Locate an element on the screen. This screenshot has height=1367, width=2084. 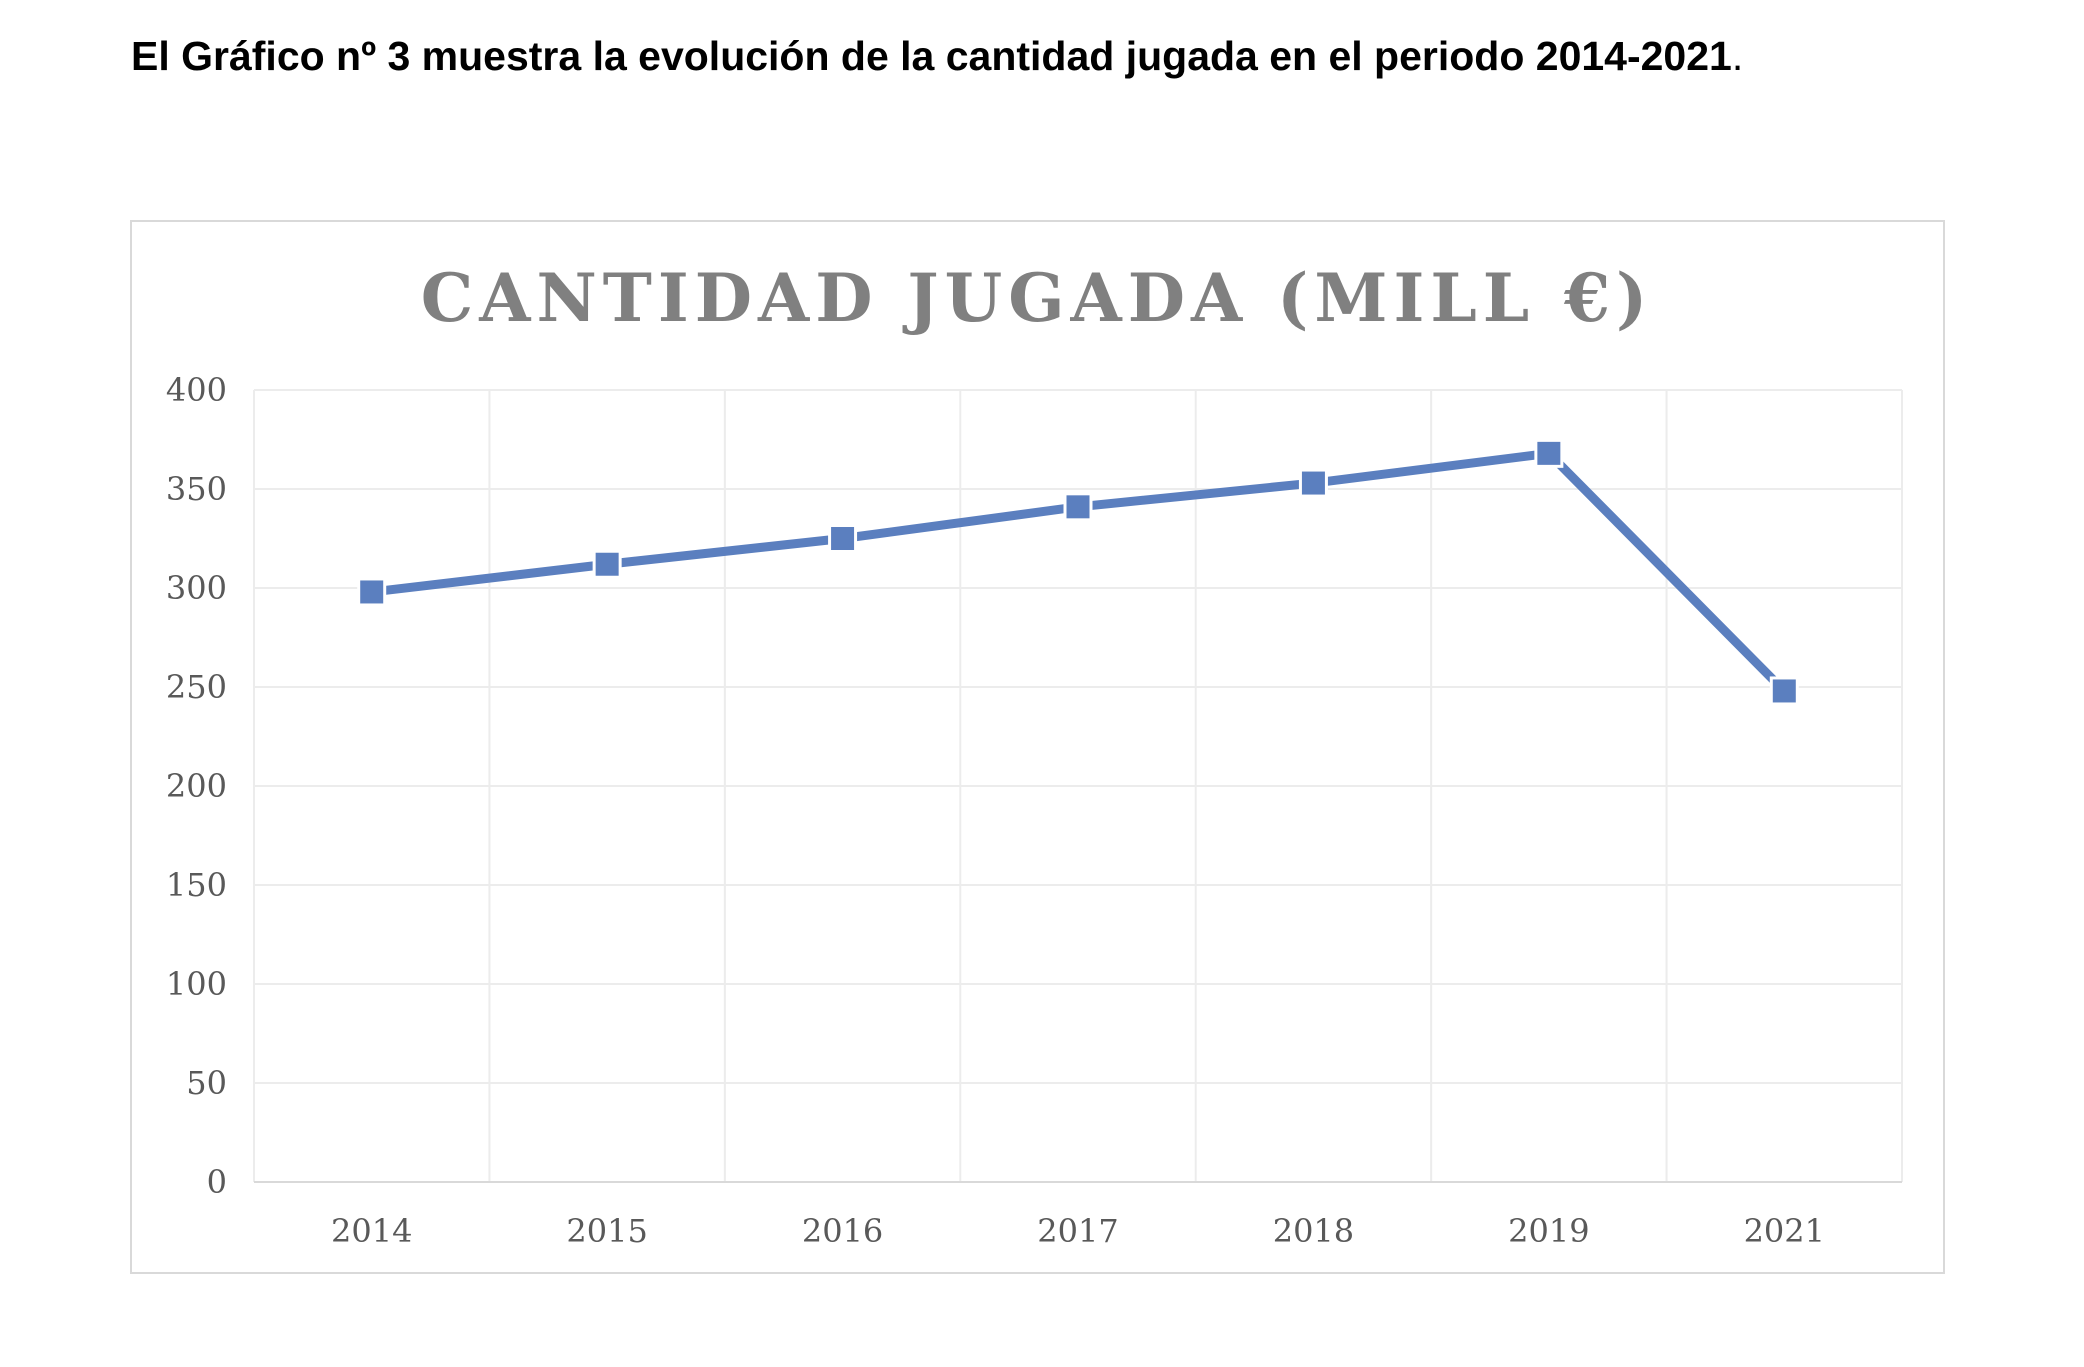
intro-period: . is located at coordinates (1737, 56).